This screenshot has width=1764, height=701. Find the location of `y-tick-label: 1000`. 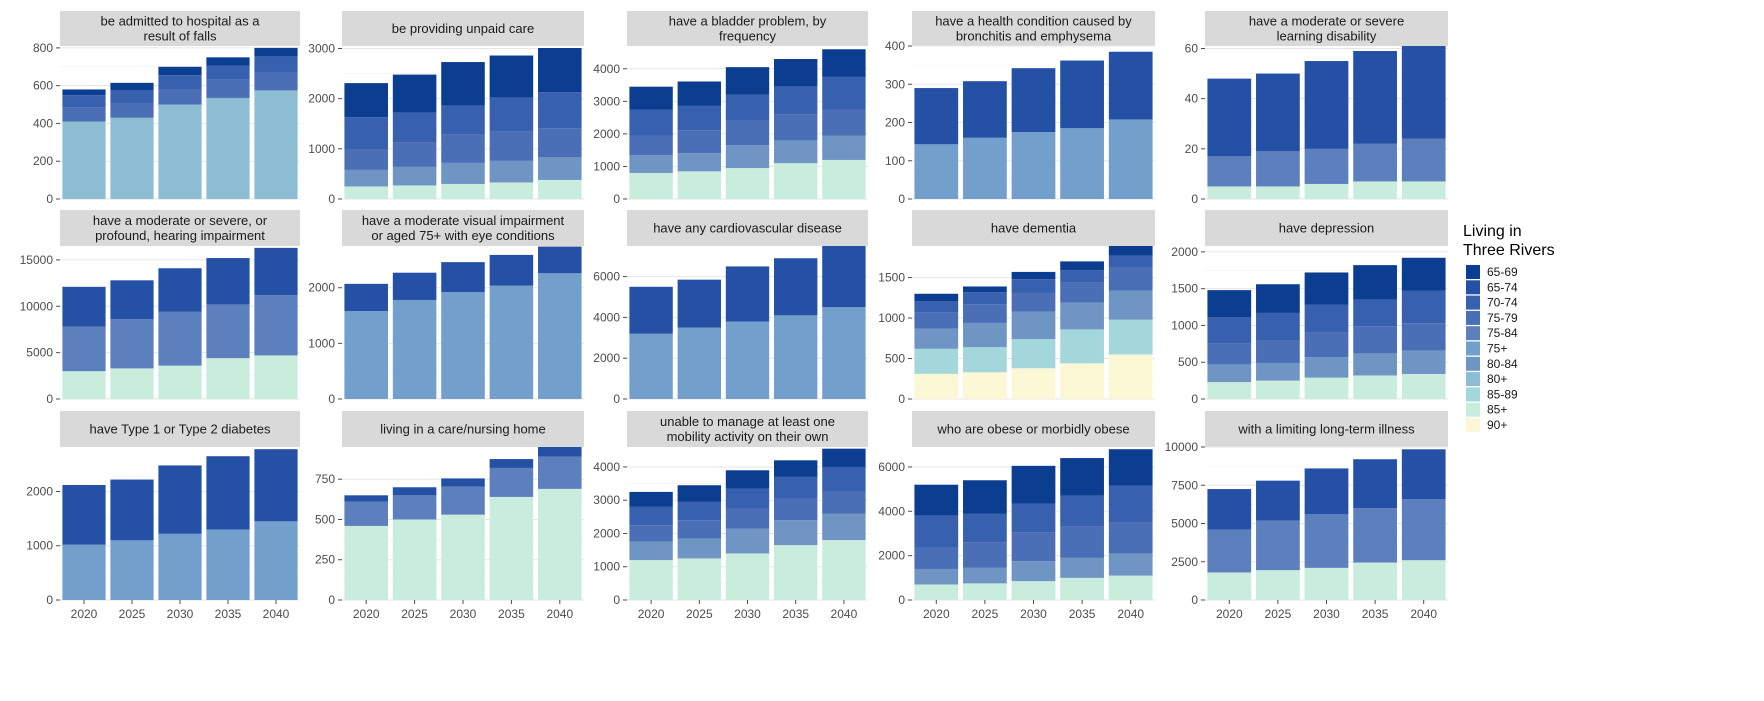

y-tick-label: 1000 is located at coordinates (321, 343).